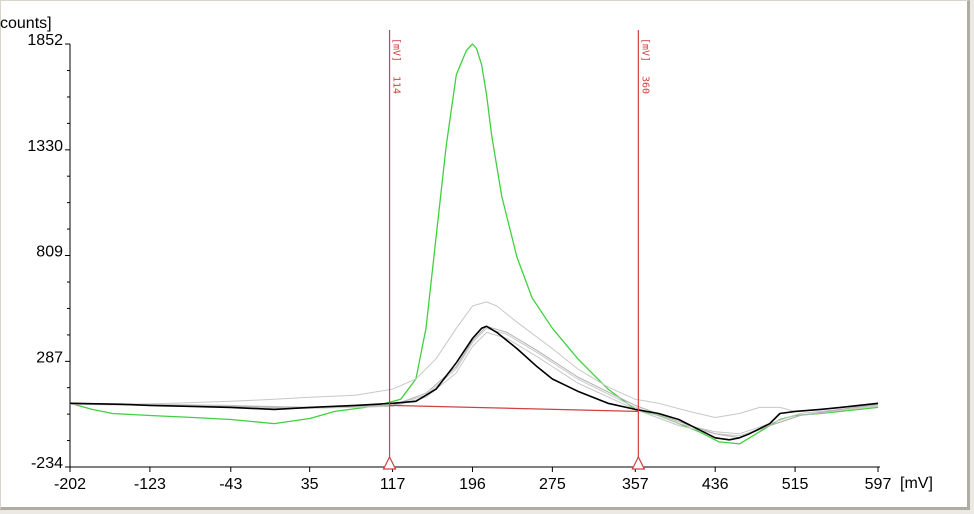 The image size is (974, 514). Describe the element at coordinates (49, 357) in the screenshot. I see `y-tick-label: 287` at that location.